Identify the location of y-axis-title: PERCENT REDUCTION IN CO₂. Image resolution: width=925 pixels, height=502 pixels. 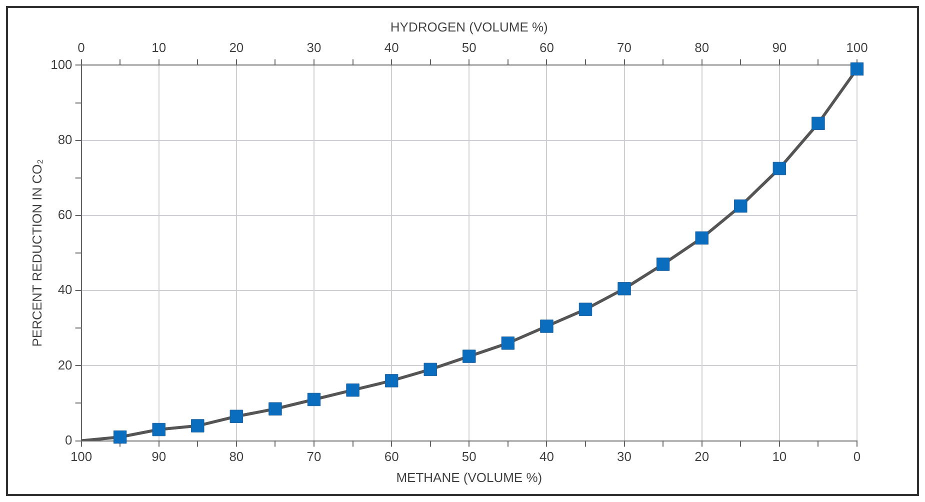
(36, 253).